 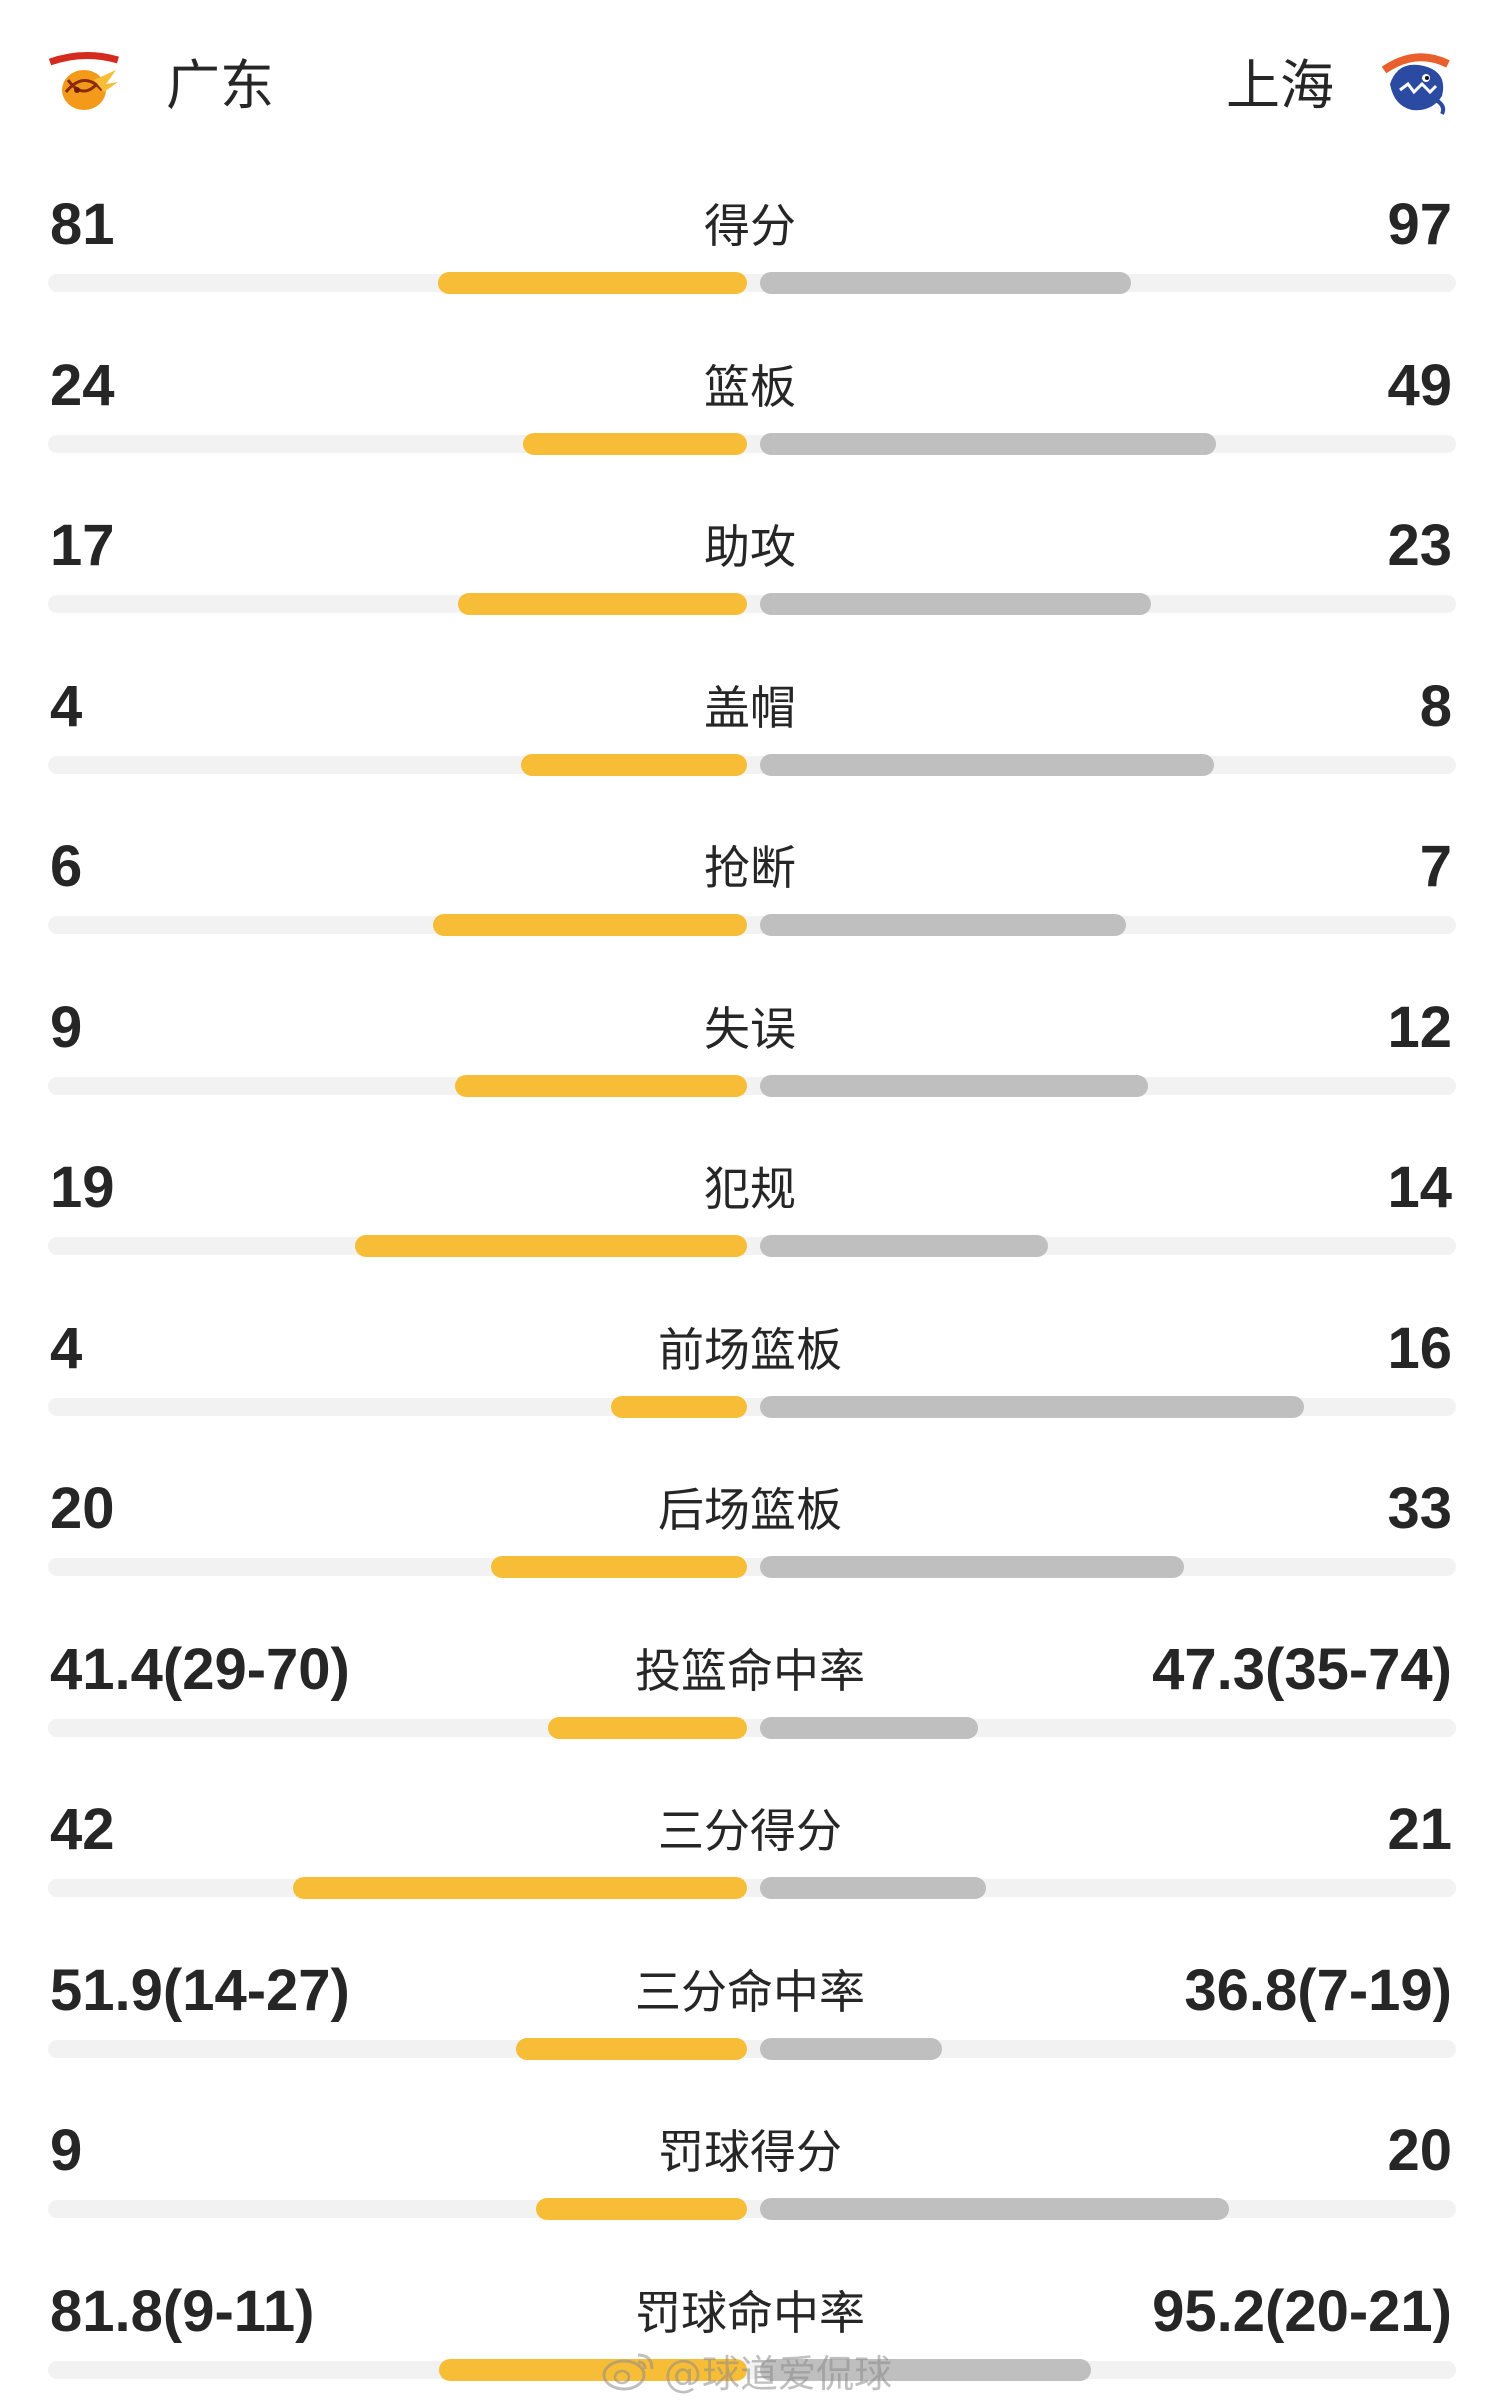 I want to click on away-value: 95.2(20-21), so click(x=1302, y=2311).